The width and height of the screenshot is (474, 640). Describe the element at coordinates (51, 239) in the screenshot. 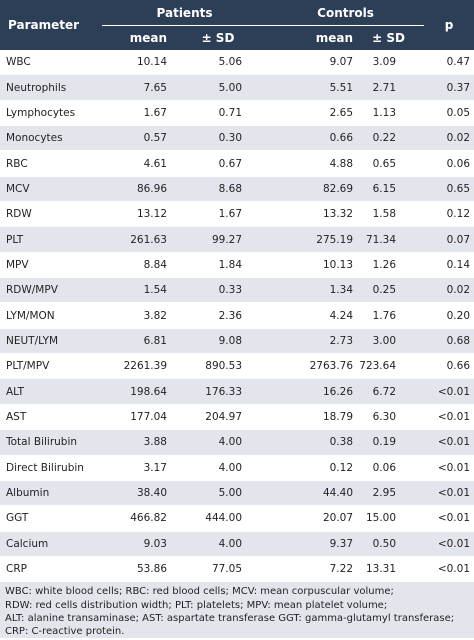

I see `parameter-cell: PLT` at that location.